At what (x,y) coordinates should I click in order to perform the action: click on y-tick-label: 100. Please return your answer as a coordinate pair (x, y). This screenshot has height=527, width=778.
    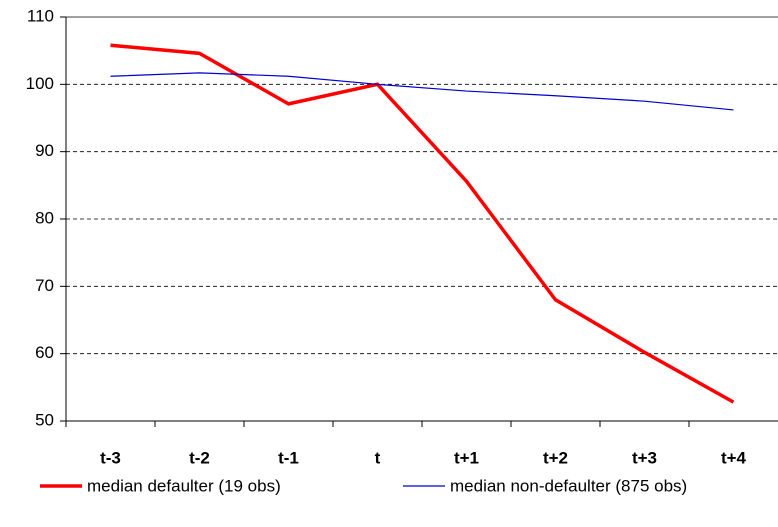
    Looking at the image, I should click on (40, 83).